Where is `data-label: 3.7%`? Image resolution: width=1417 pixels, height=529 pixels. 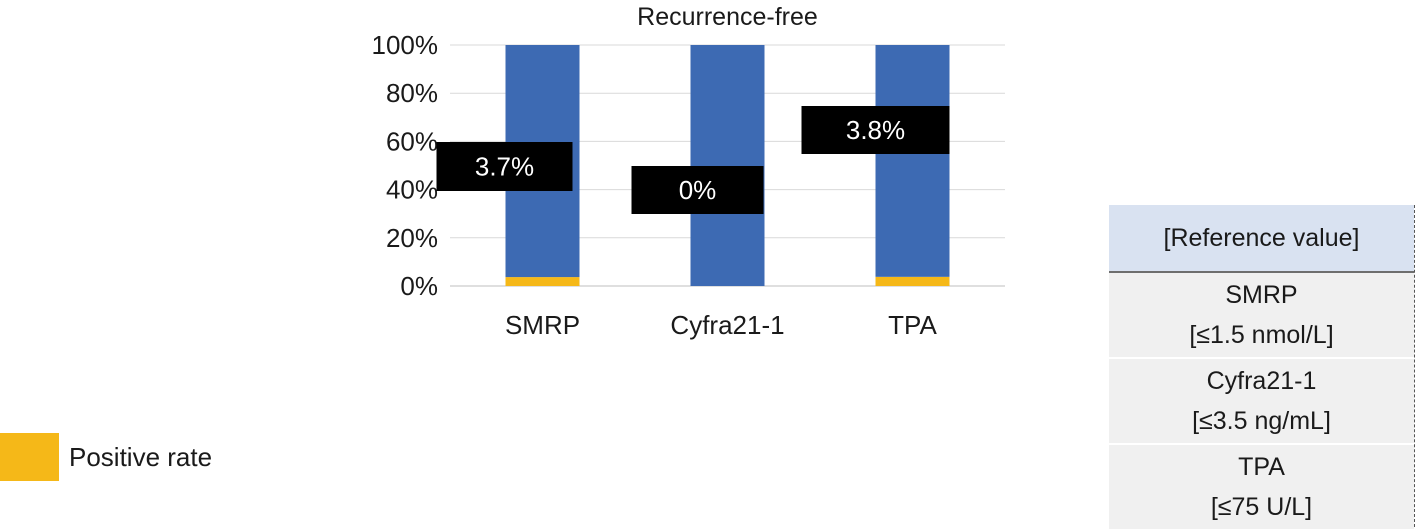
data-label: 3.7% is located at coordinates (504, 167).